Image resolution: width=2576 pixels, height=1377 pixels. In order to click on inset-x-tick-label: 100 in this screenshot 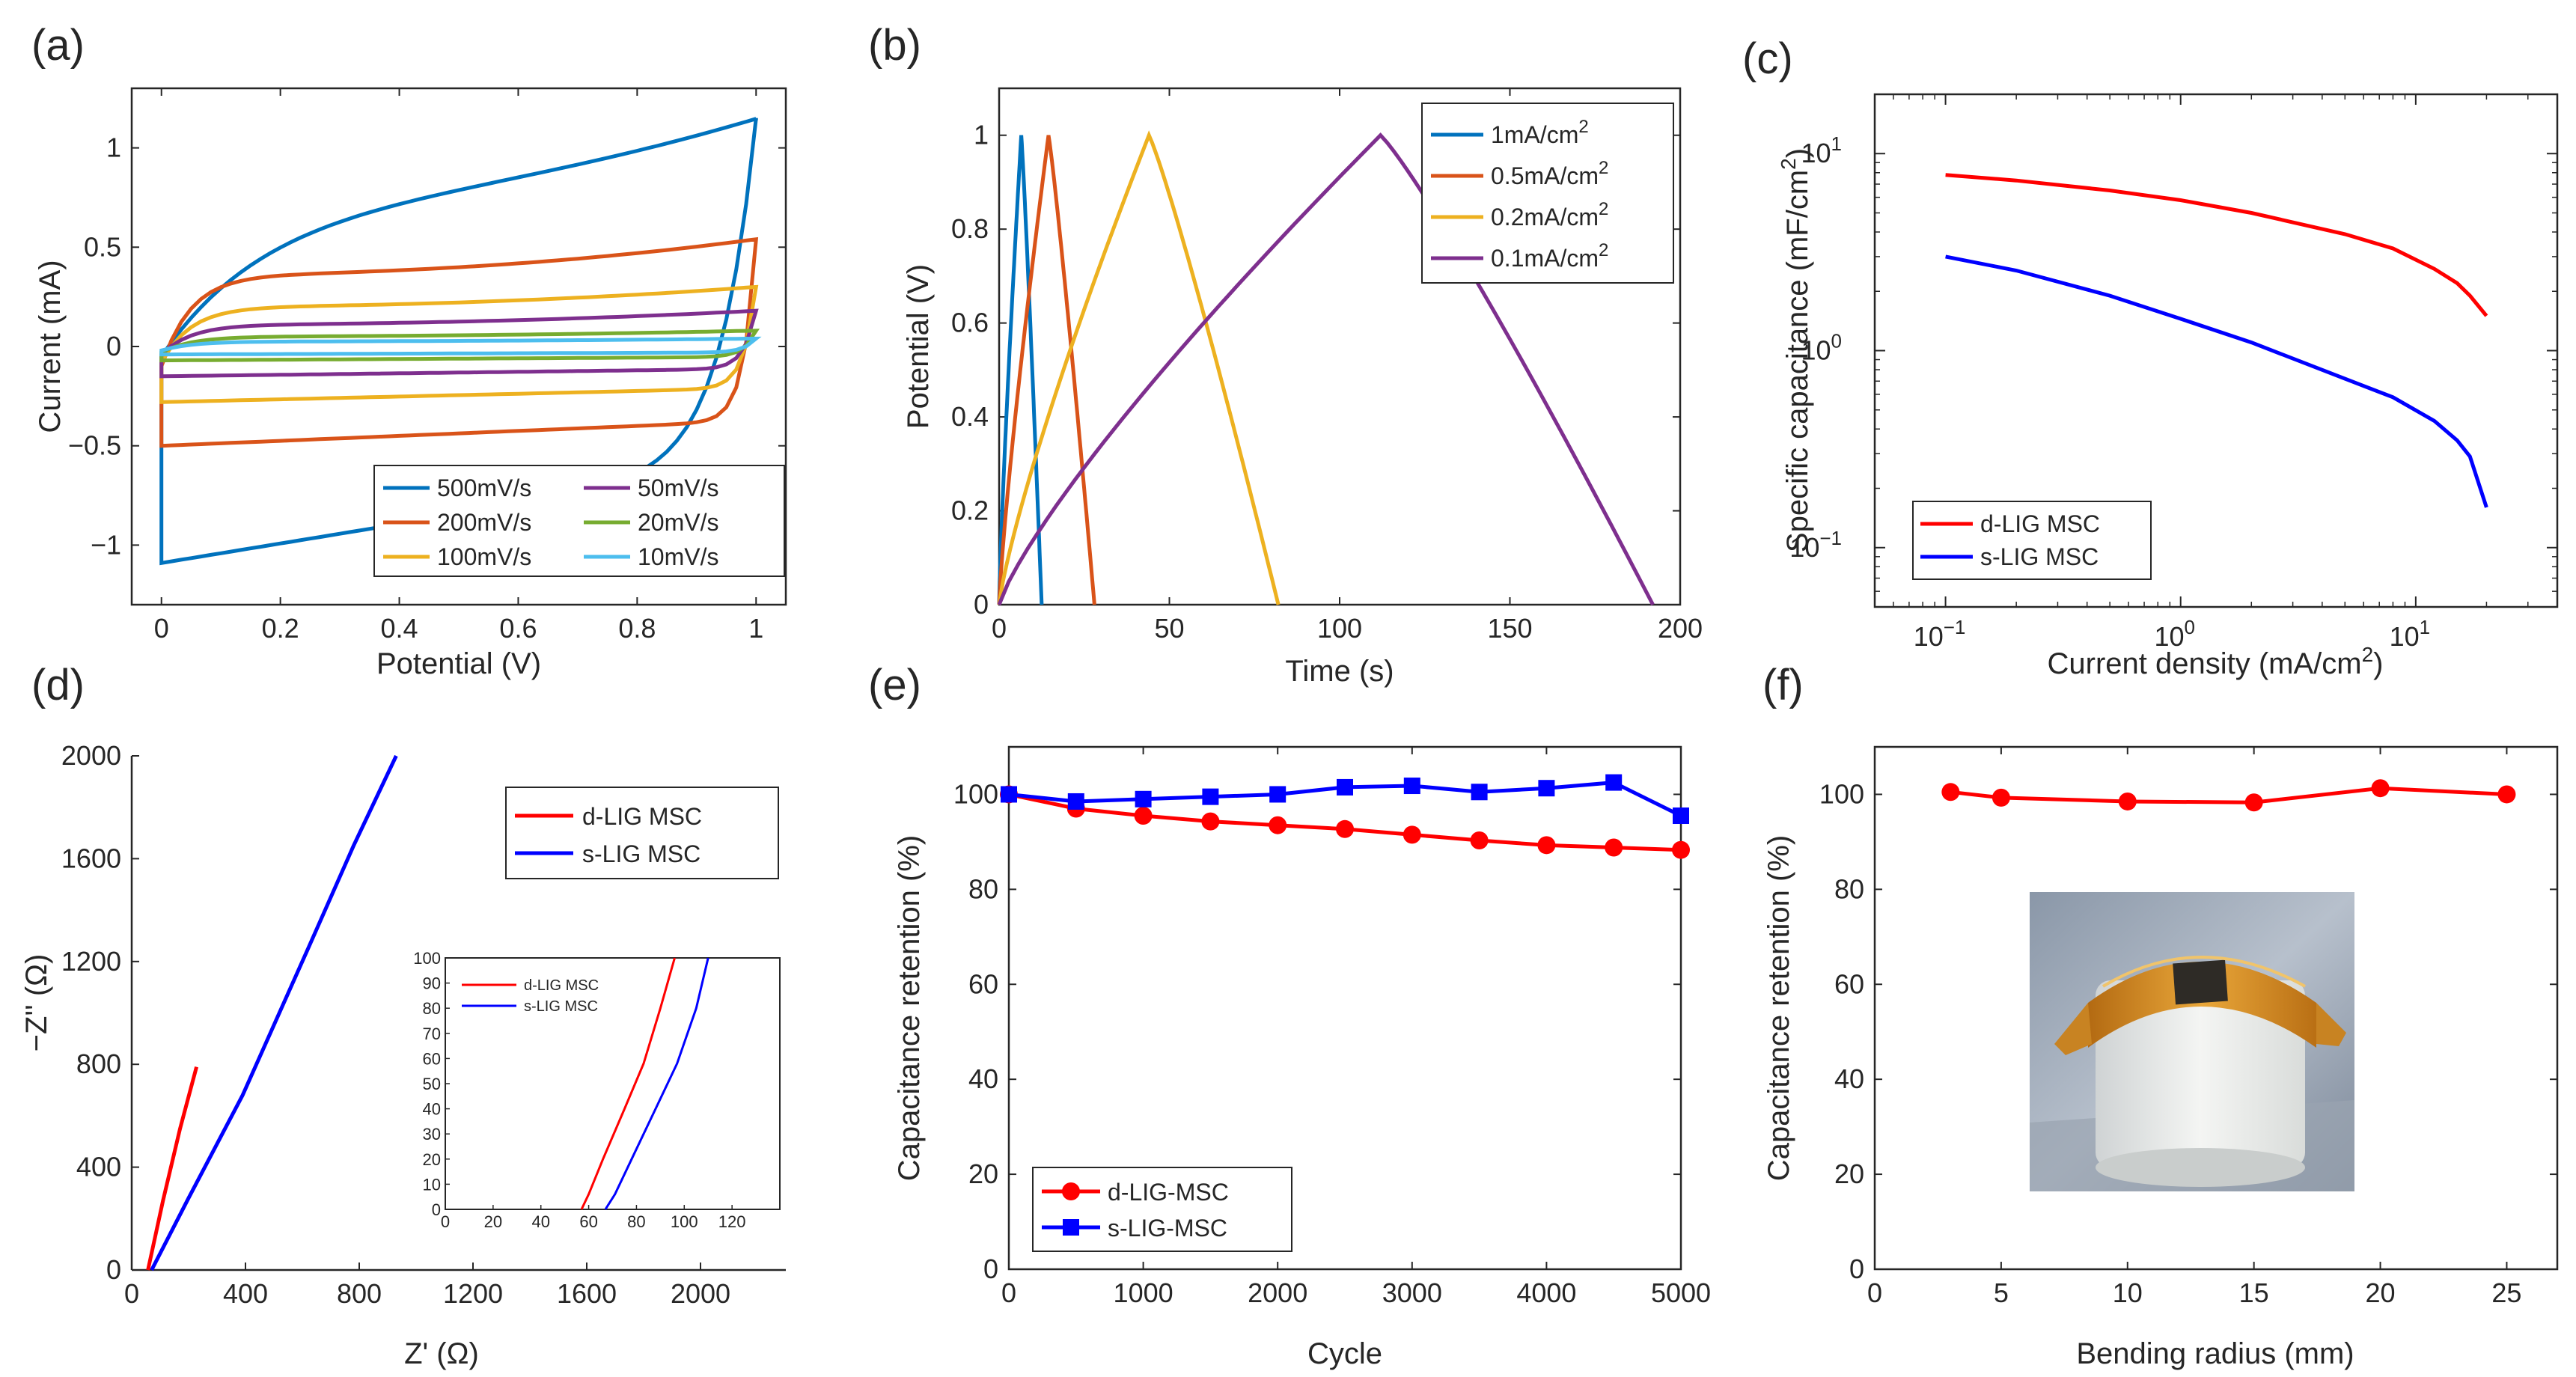, I will do `click(684, 1221)`.